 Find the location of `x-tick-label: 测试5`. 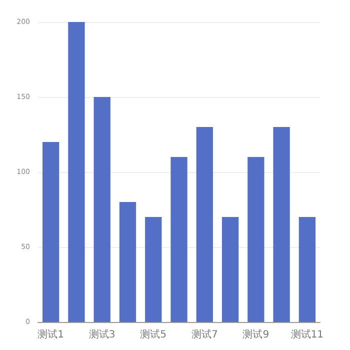

x-tick-label: 测试5 is located at coordinates (153, 334).